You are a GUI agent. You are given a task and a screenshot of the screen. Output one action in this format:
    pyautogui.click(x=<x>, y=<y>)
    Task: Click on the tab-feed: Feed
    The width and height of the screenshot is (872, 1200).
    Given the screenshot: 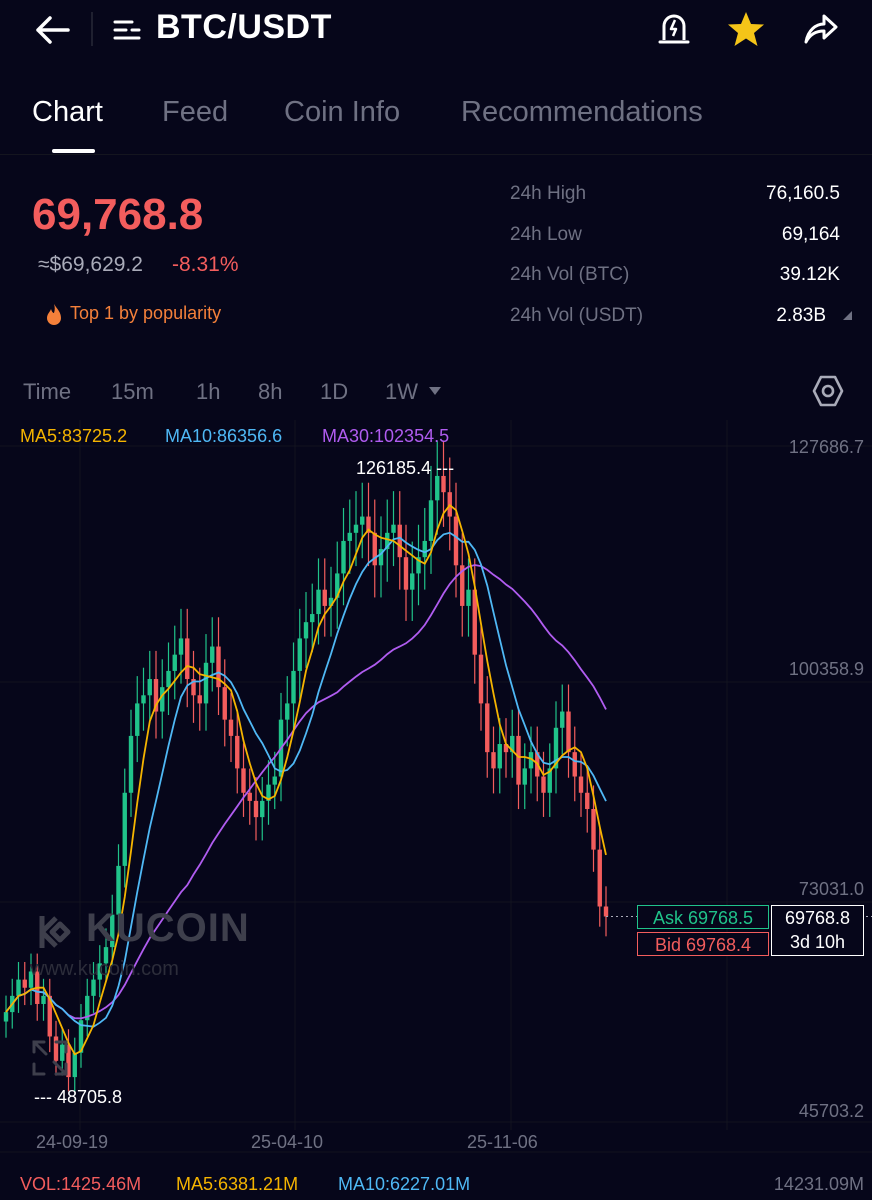 What is the action you would take?
    pyautogui.click(x=195, y=112)
    